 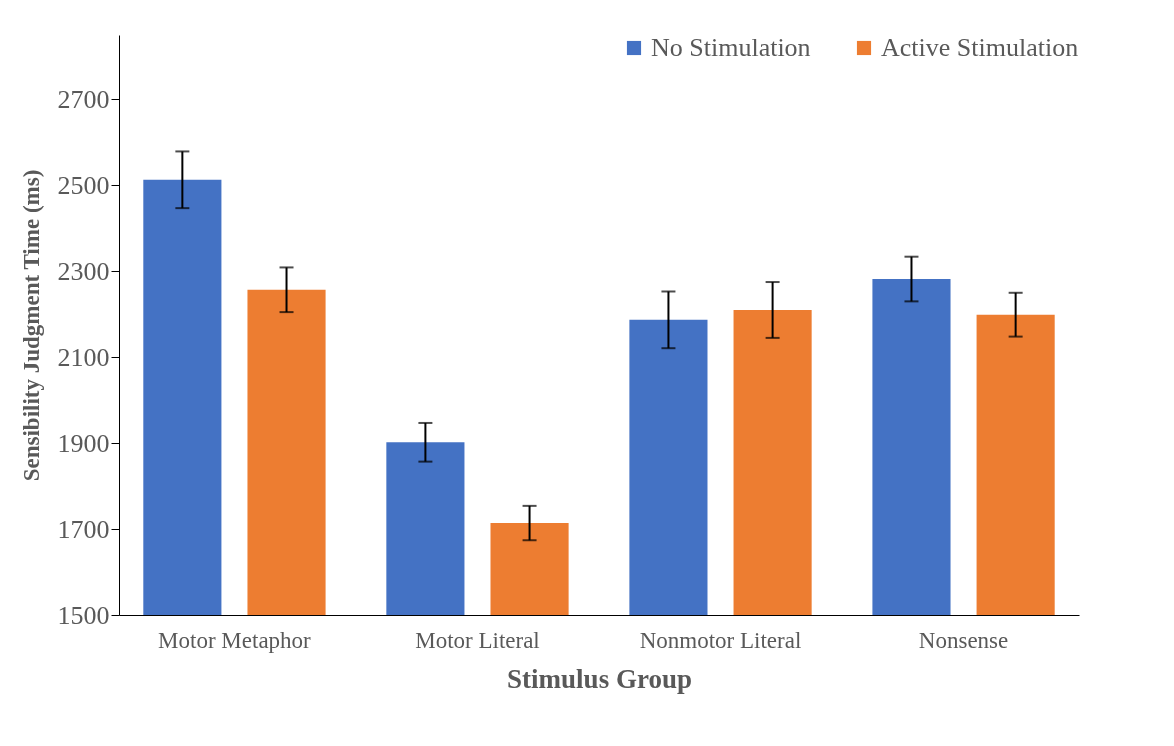 I want to click on y-axis-title: Sensibility Judgment Time (ms), so click(x=31, y=325).